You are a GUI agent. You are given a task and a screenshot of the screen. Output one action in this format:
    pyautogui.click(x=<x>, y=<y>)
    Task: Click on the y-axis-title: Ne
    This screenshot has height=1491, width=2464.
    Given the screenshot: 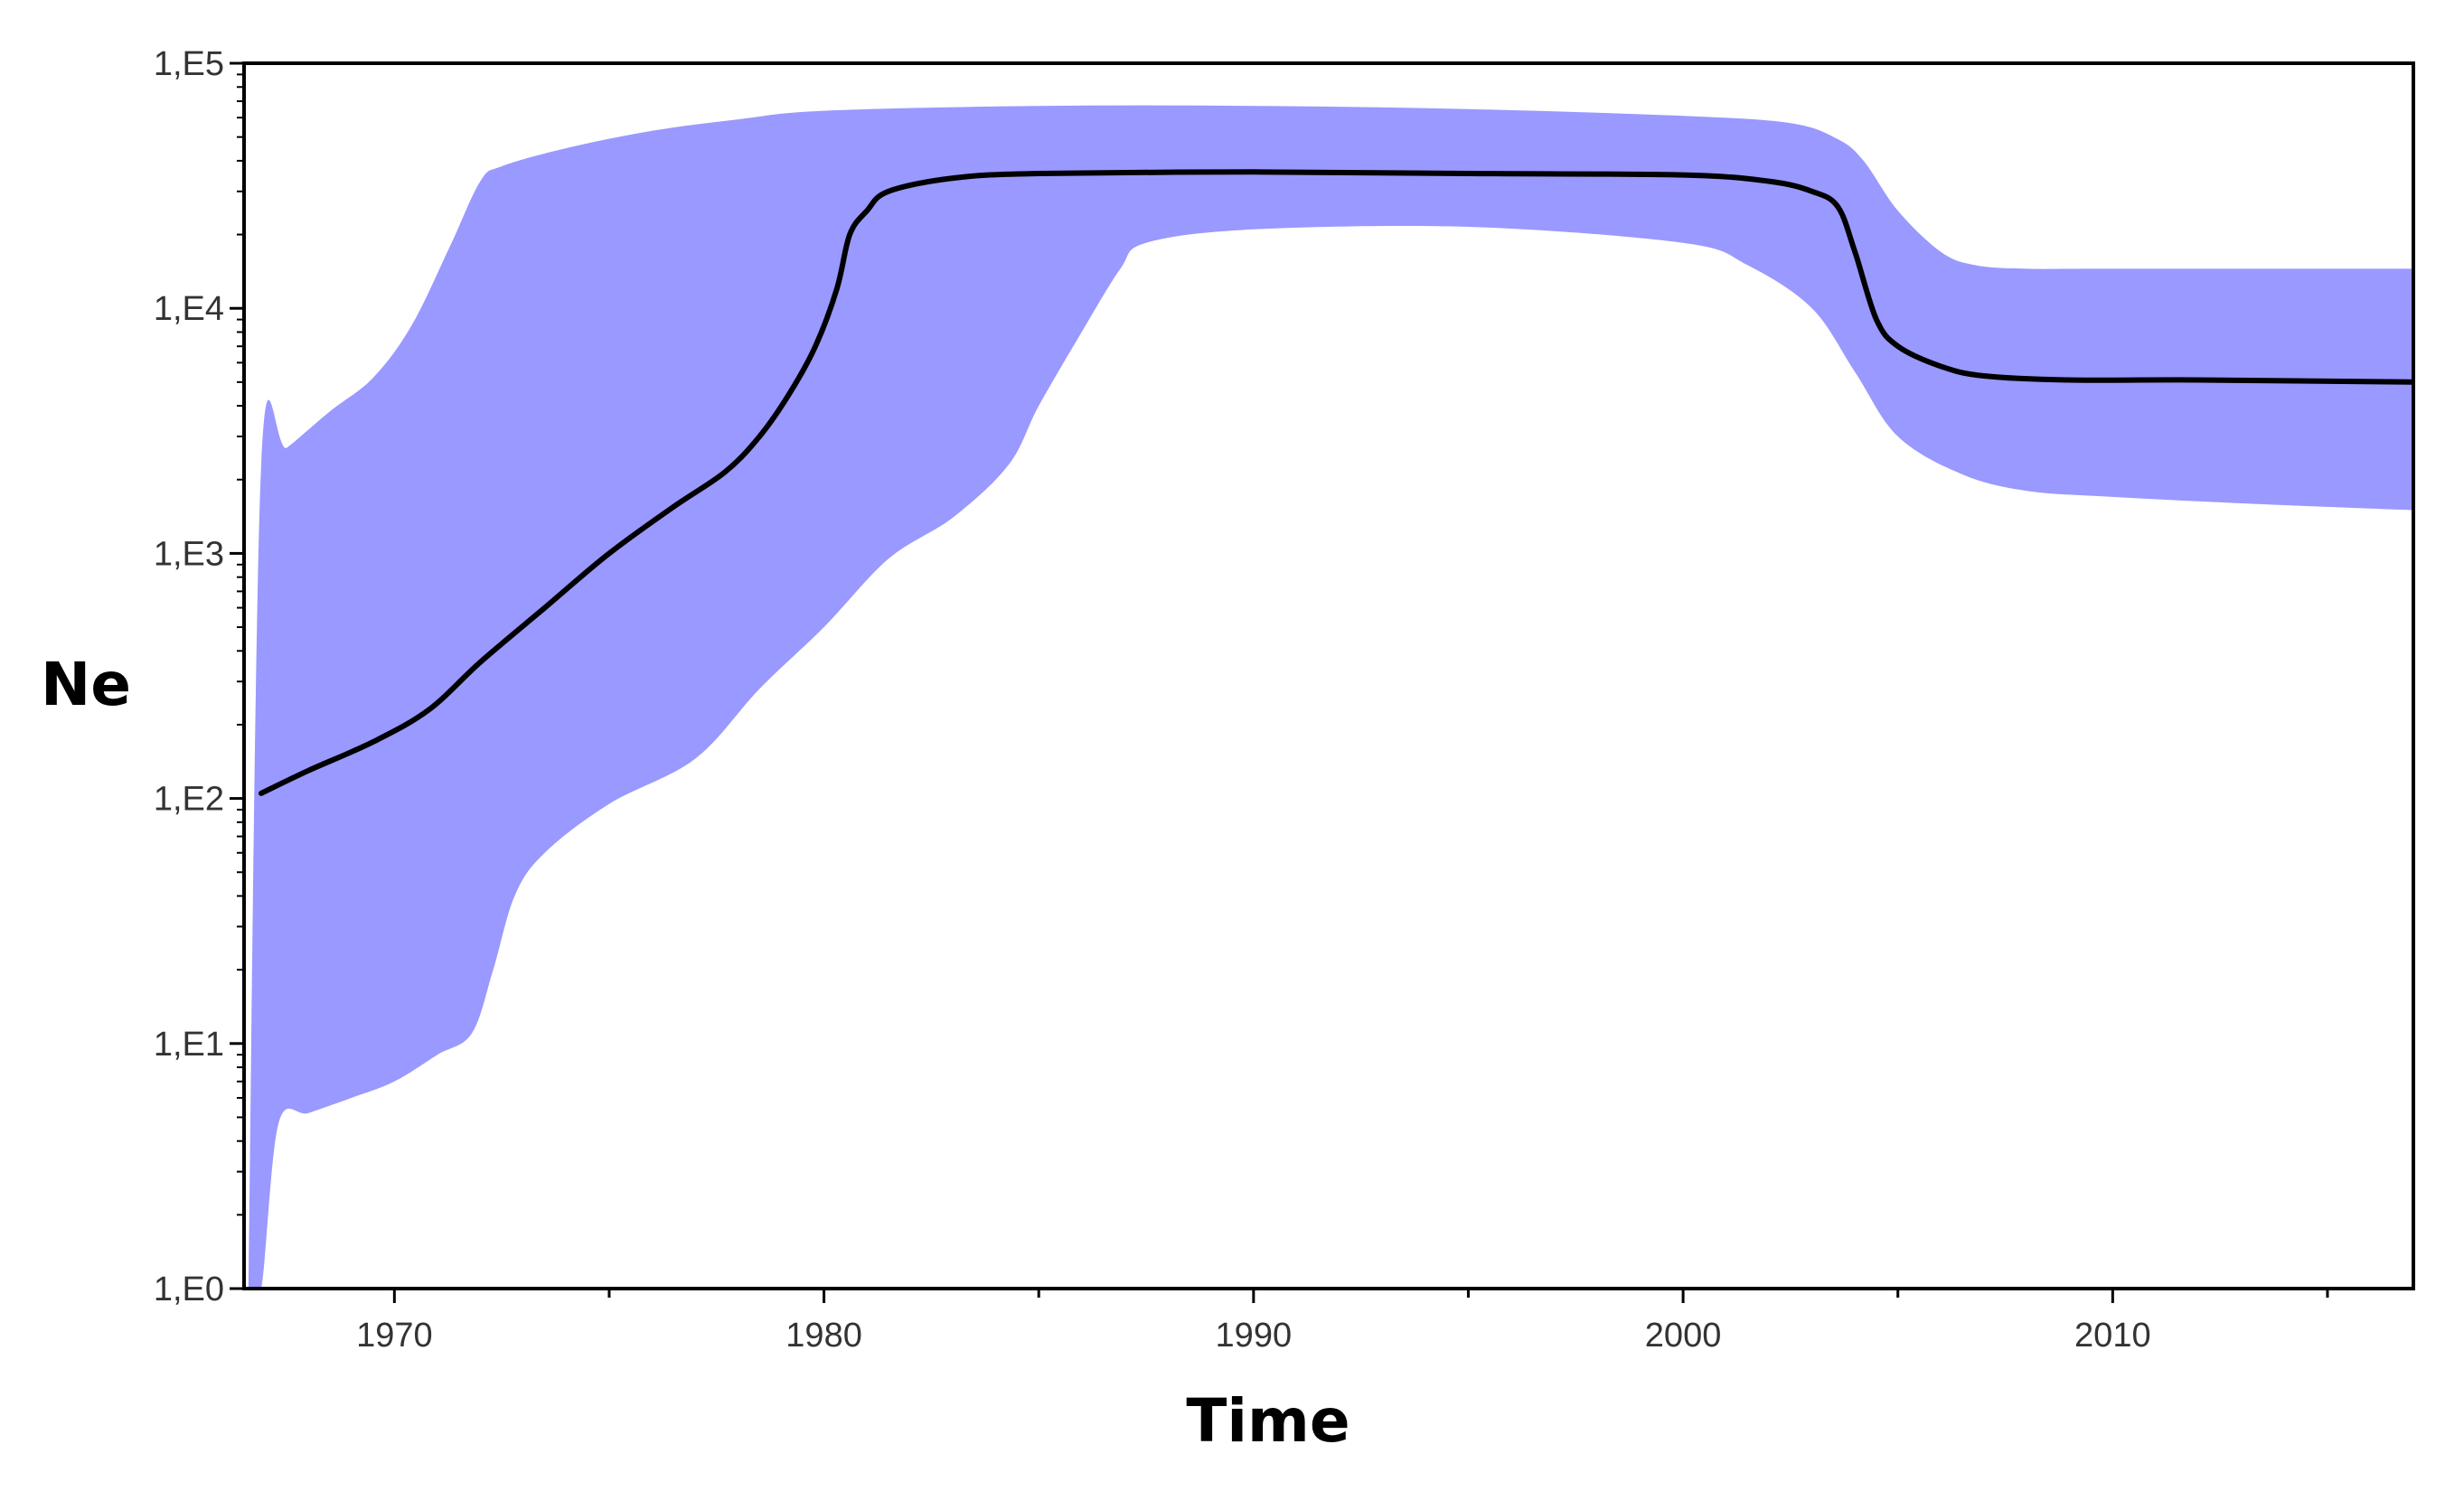 What is the action you would take?
    pyautogui.click(x=86, y=684)
    